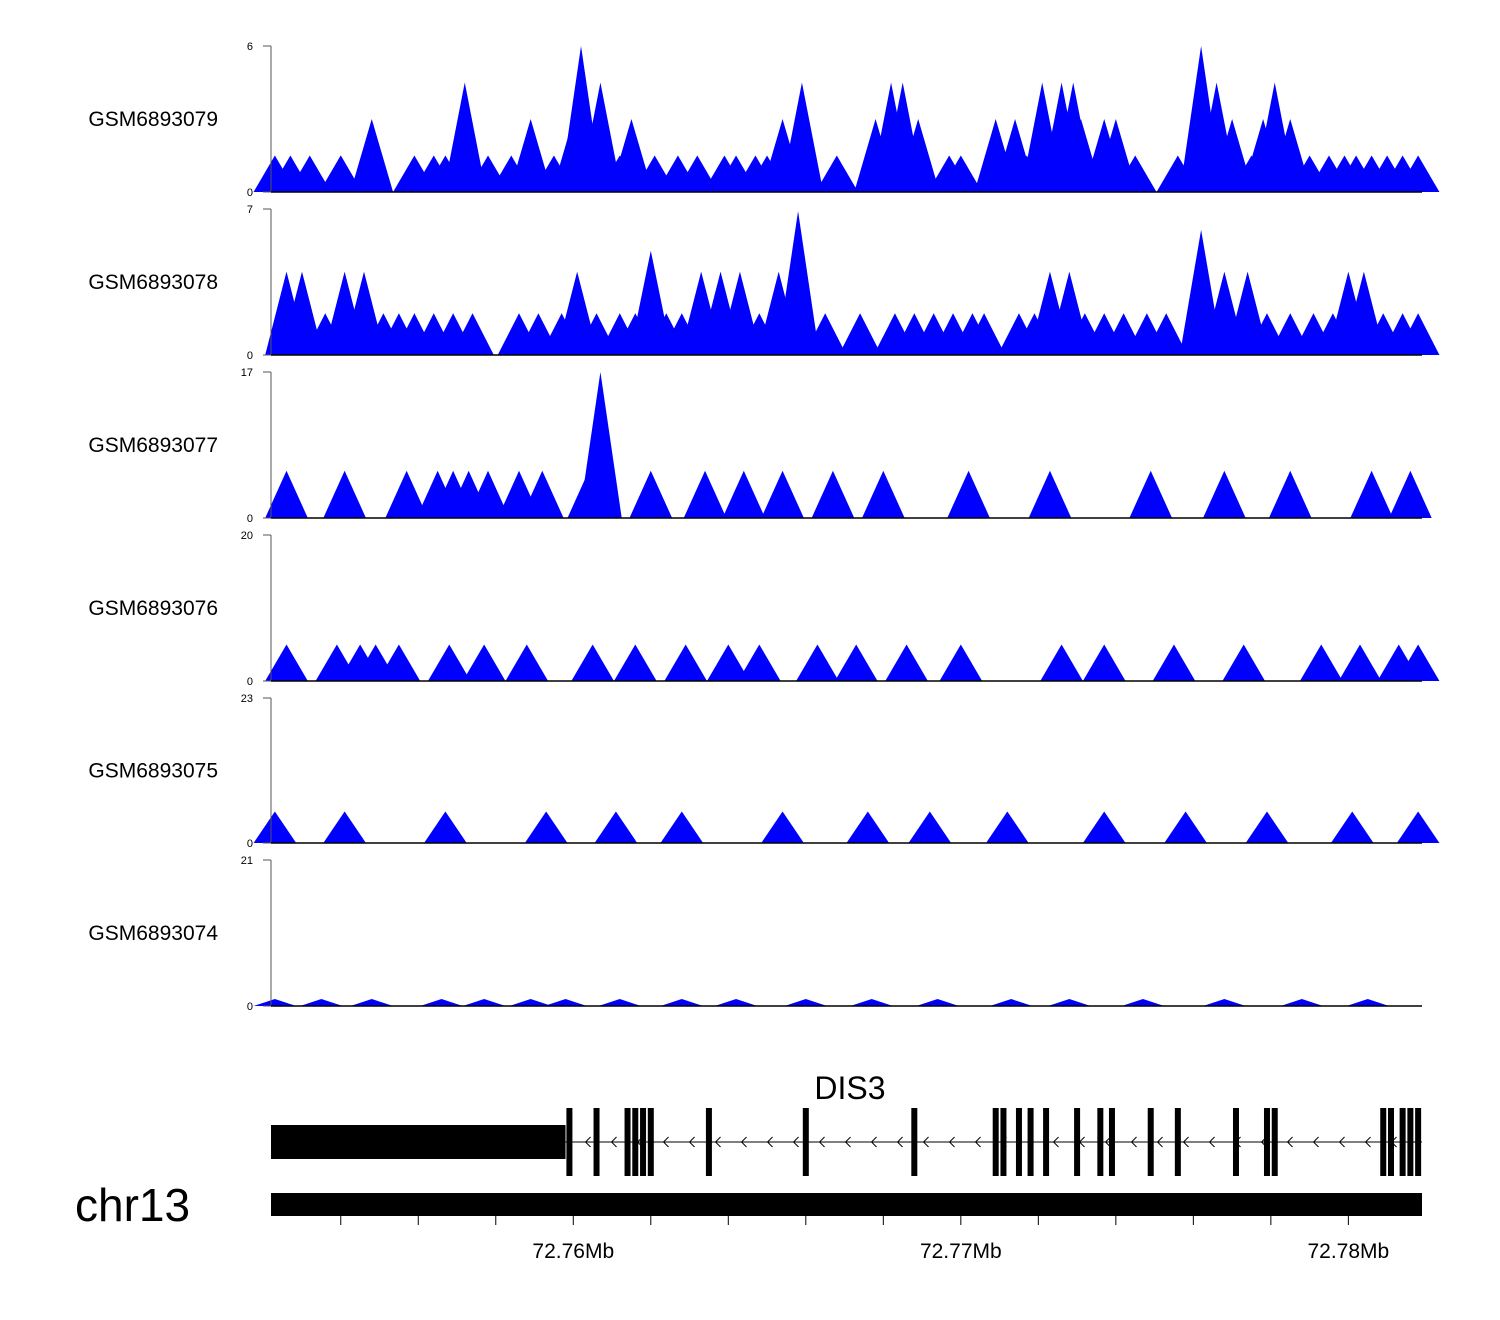 The height and width of the screenshot is (1320, 1500). Describe the element at coordinates (247, 861) in the screenshot. I see `y-tick-label: 21` at that location.